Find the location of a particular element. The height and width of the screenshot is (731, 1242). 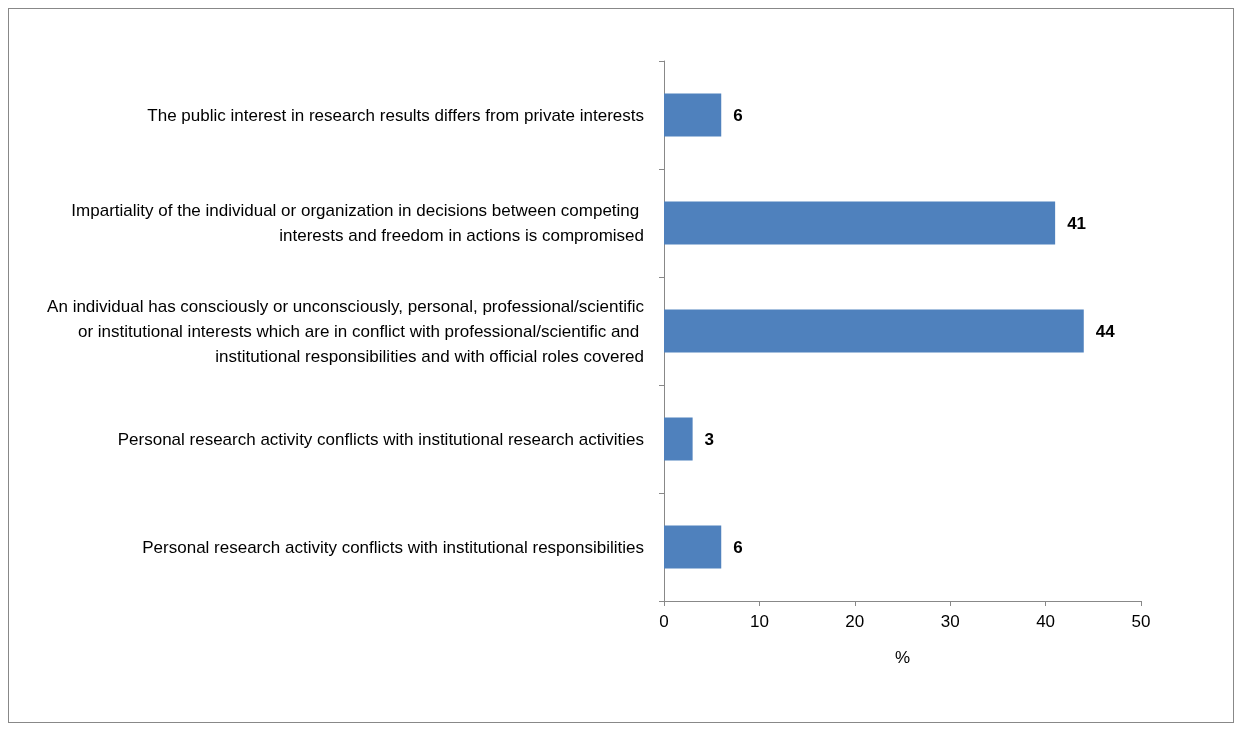

y-tick-label: Impartiality of the individual or organization in decisions between competing interests and freedom in actions is compromised is located at coordinates (357, 223).